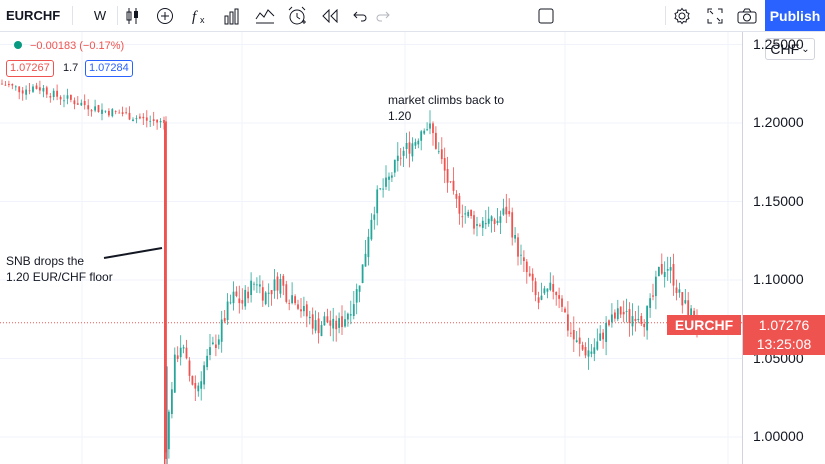 This screenshot has height=464, width=825. I want to click on drawing-overlay, so click(133, 253).